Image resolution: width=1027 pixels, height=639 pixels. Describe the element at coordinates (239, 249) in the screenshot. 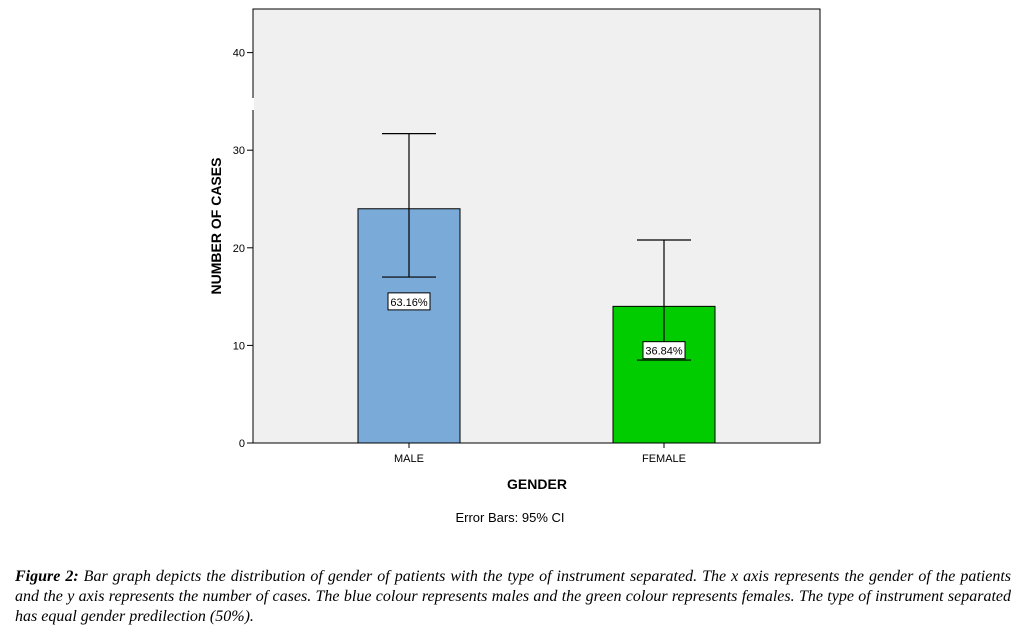

I see `y-tick-label: 20` at that location.